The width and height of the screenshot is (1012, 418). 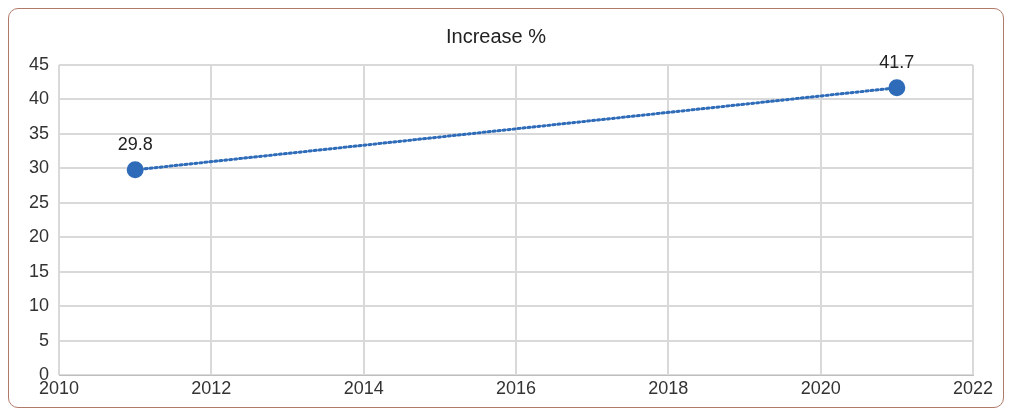 What do you see at coordinates (39, 63) in the screenshot?
I see `y-tick-label: 45` at bounding box center [39, 63].